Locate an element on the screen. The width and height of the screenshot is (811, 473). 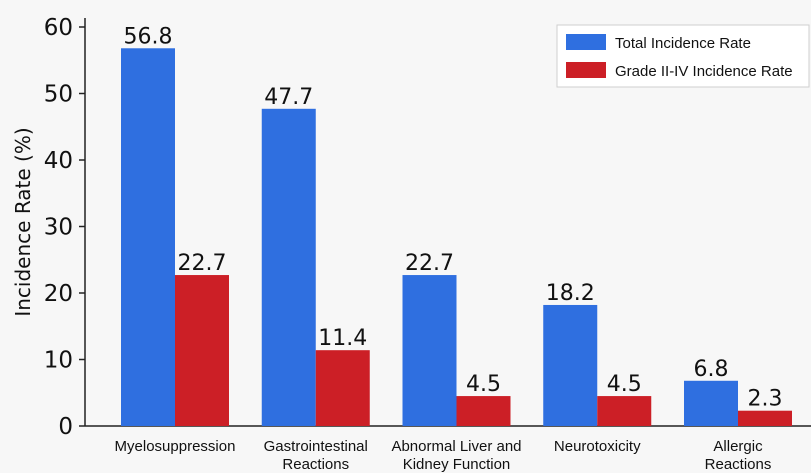
data-label-grade: 22.7 is located at coordinates (202, 263).